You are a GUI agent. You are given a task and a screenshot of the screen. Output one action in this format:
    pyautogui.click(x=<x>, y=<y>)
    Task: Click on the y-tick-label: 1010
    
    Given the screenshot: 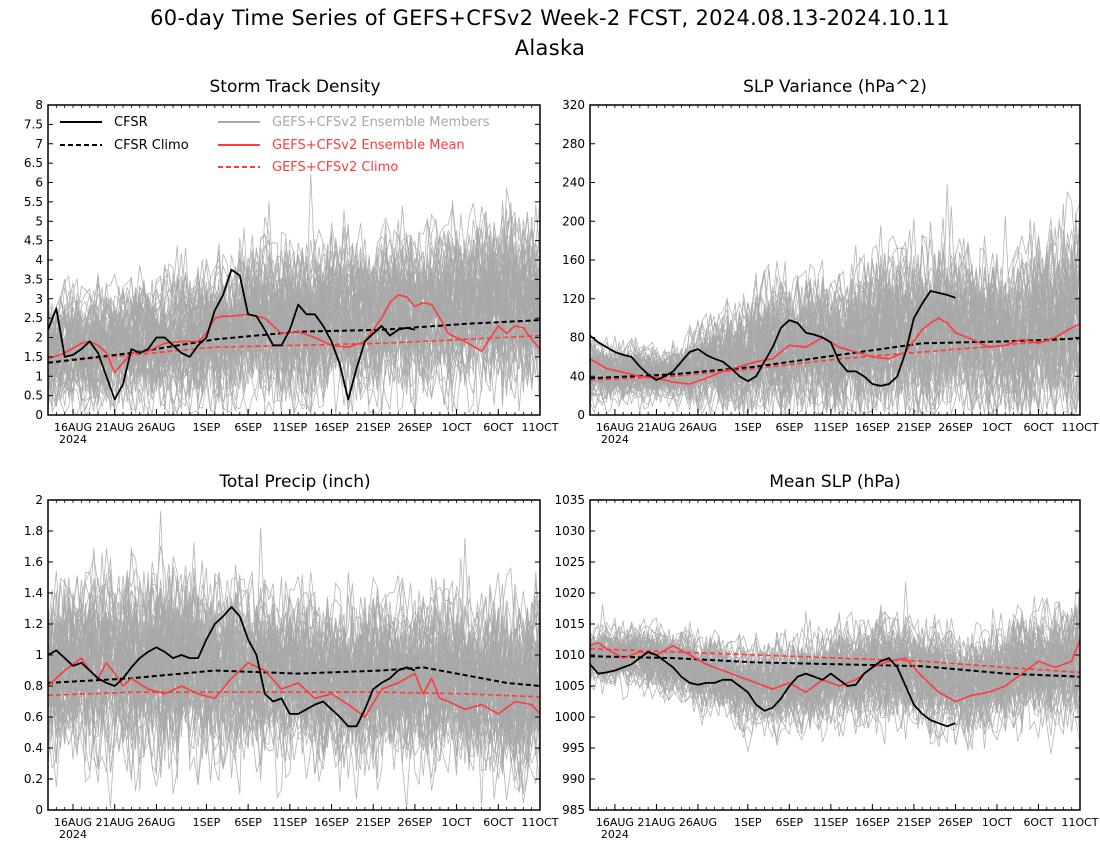 What is the action you would take?
    pyautogui.click(x=569, y=655)
    